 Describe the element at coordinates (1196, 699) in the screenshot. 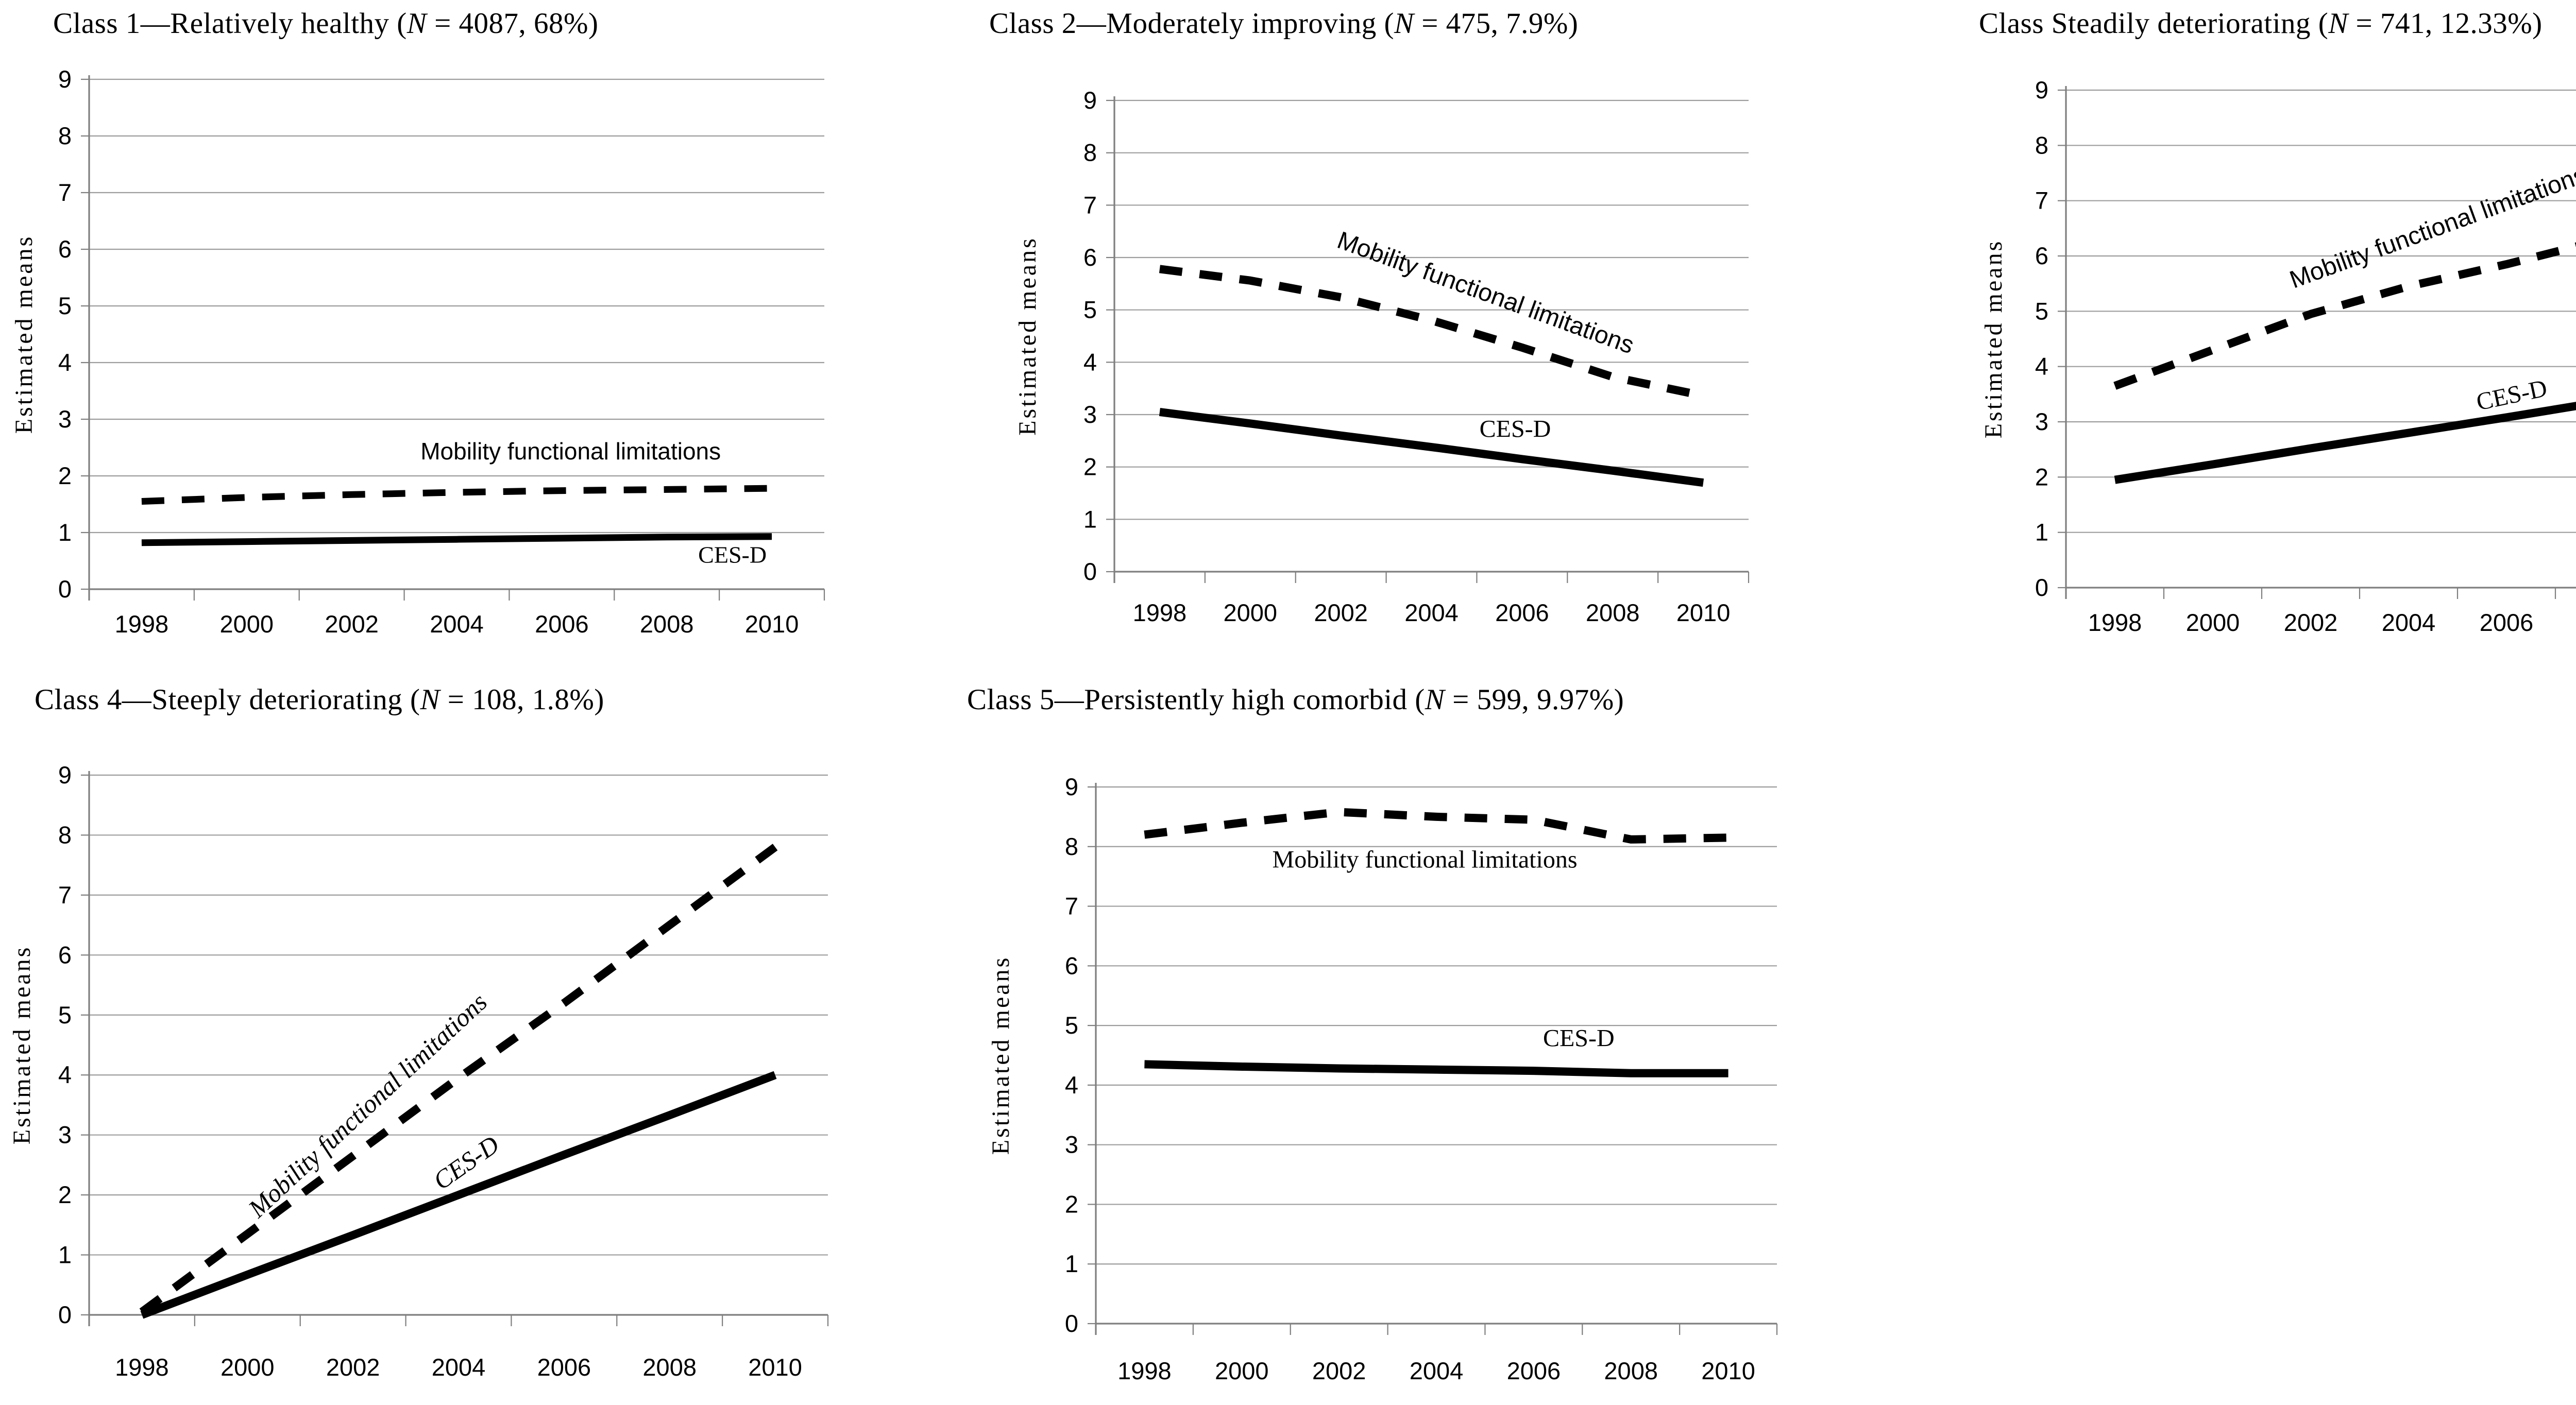

I see `chart5-title-text: Class 5—Persistently high comorbid (` at that location.